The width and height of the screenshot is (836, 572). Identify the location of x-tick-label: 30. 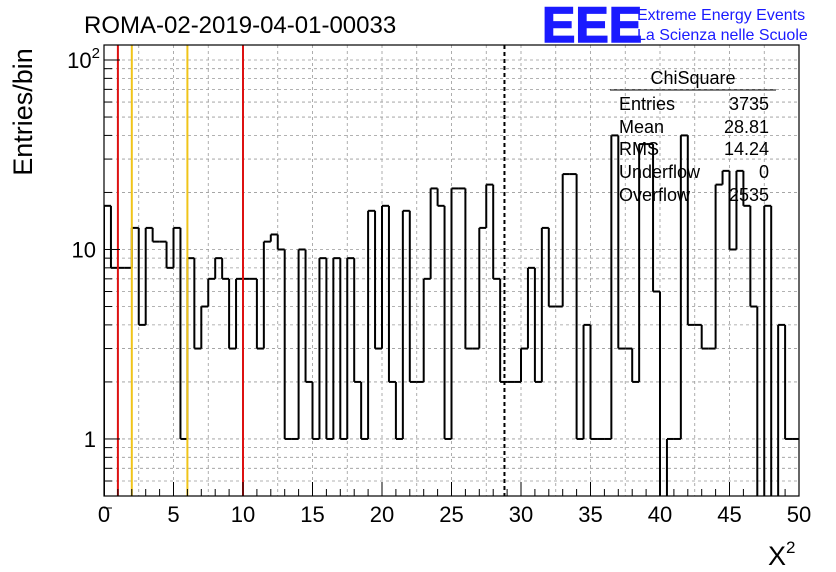
(521, 514).